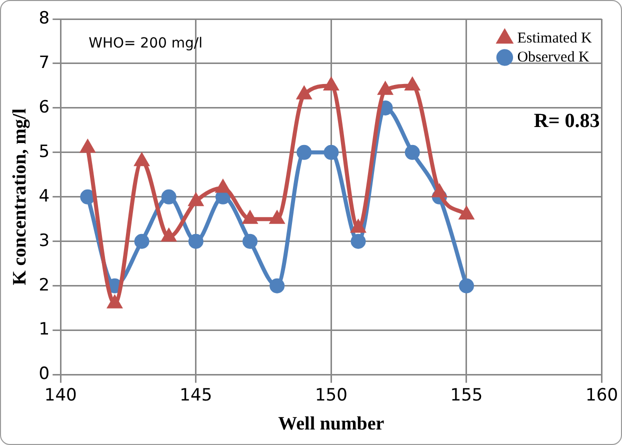 The image size is (622, 445). I want to click on y-tick-label: 0, so click(44, 374).